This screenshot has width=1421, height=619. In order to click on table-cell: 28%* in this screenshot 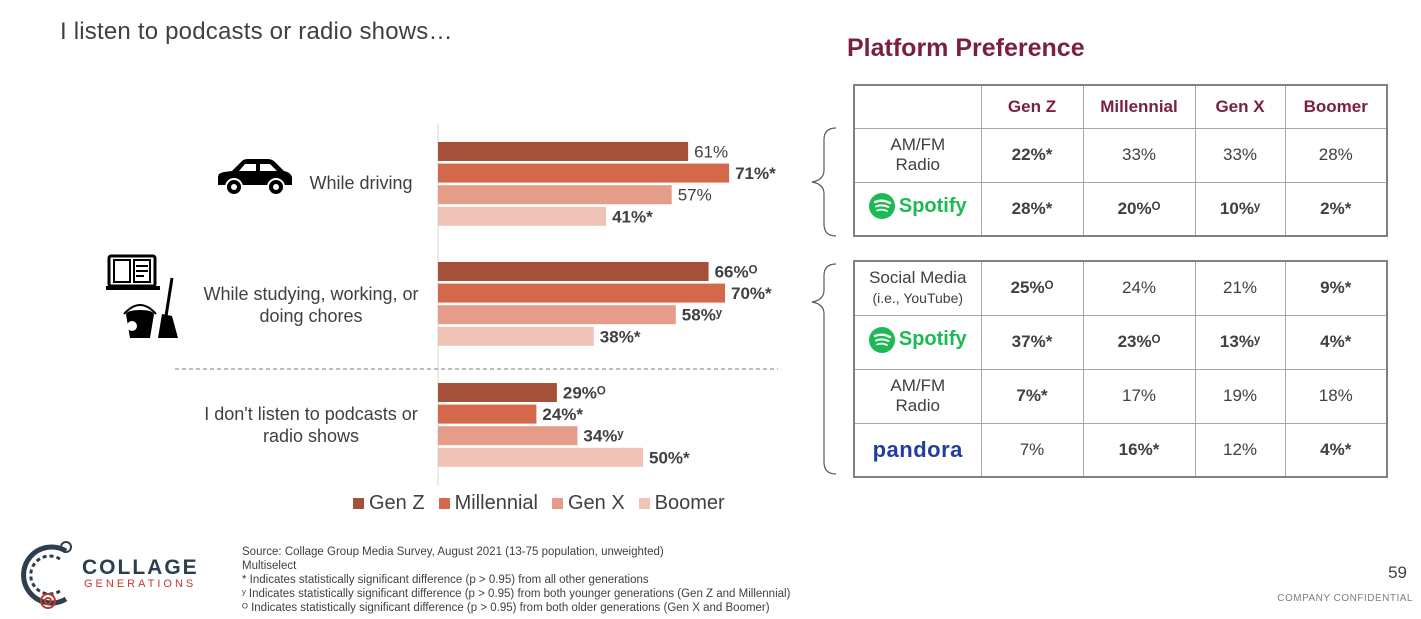, I will do `click(1032, 209)`.